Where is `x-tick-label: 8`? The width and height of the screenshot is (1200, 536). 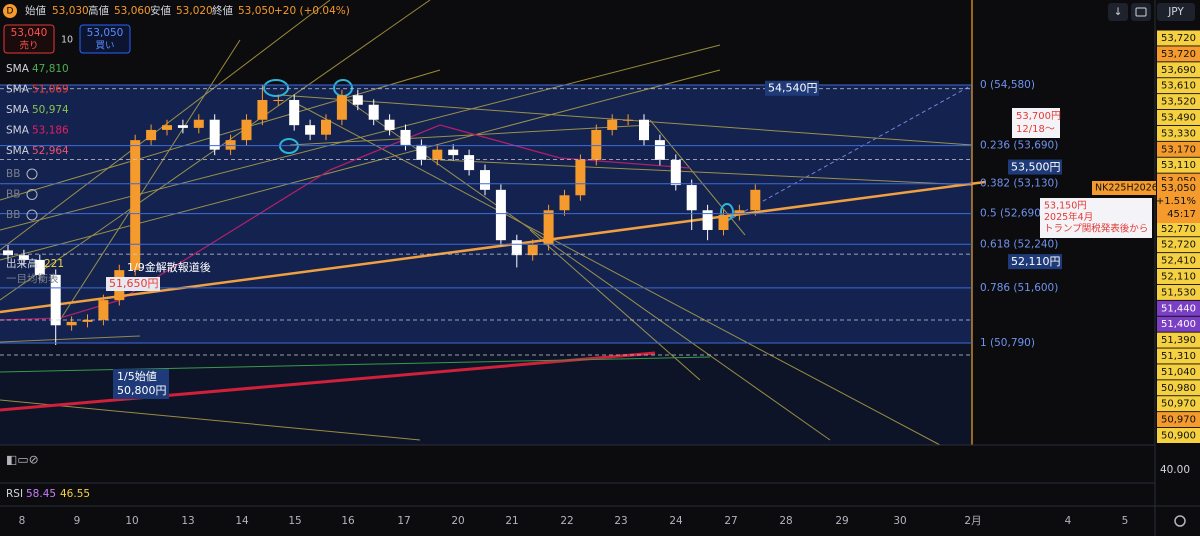 x-tick-label: 8 is located at coordinates (22, 521).